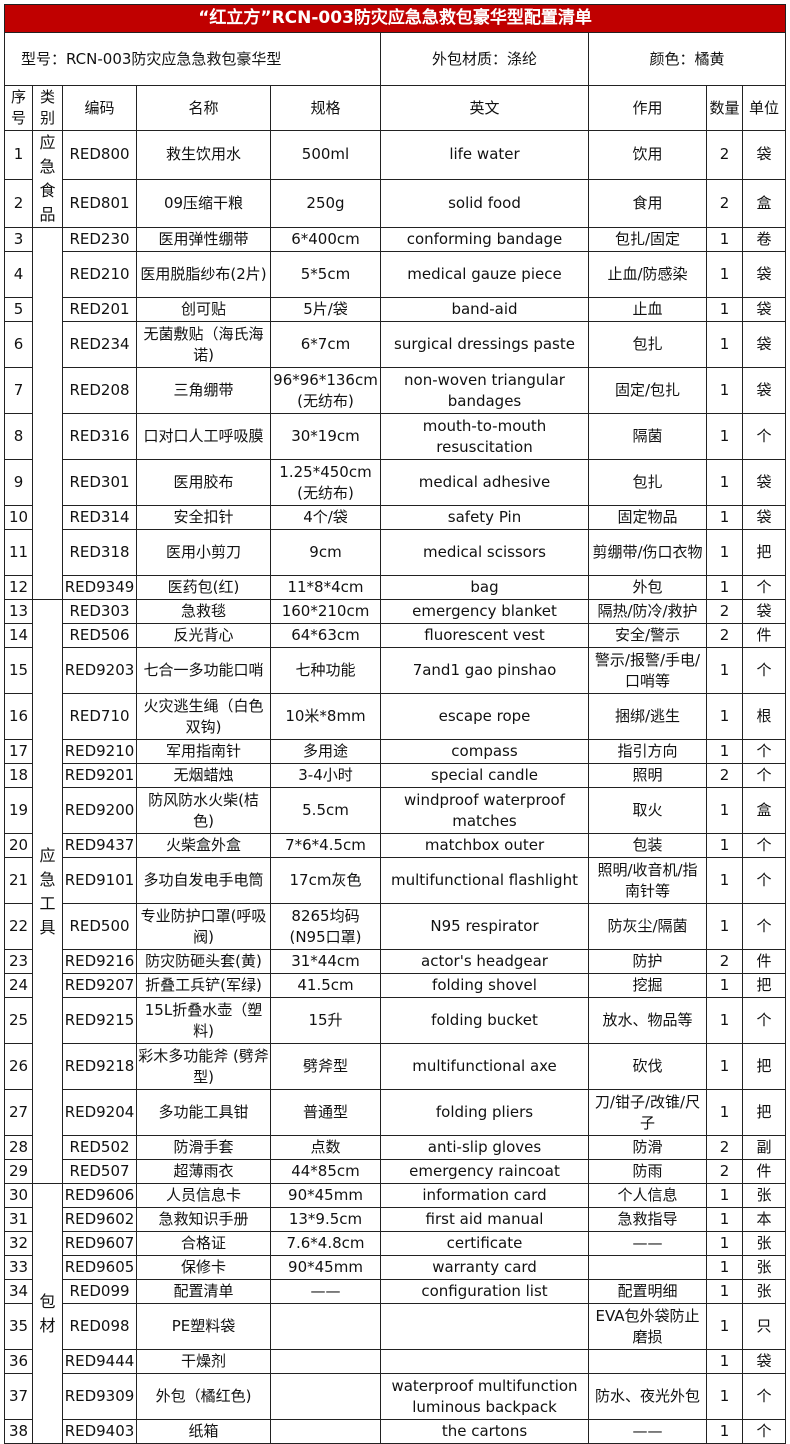 The height and width of the screenshot is (1444, 790). What do you see at coordinates (99, 1171) in the screenshot?
I see `cell-code: RED507` at bounding box center [99, 1171].